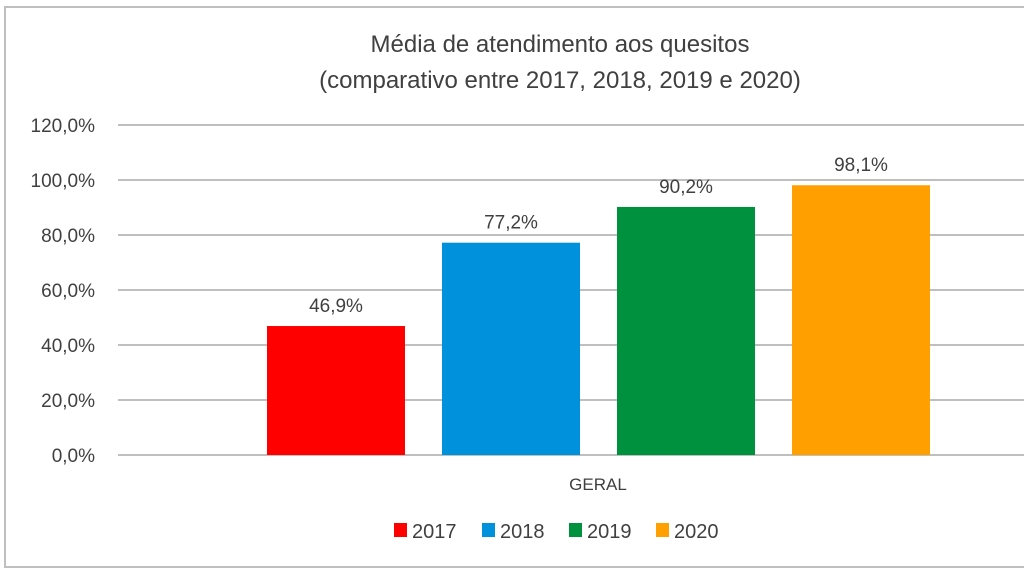 The image size is (1024, 576). What do you see at coordinates (336, 306) in the screenshot?
I see `data-label-2017: 46,9%` at bounding box center [336, 306].